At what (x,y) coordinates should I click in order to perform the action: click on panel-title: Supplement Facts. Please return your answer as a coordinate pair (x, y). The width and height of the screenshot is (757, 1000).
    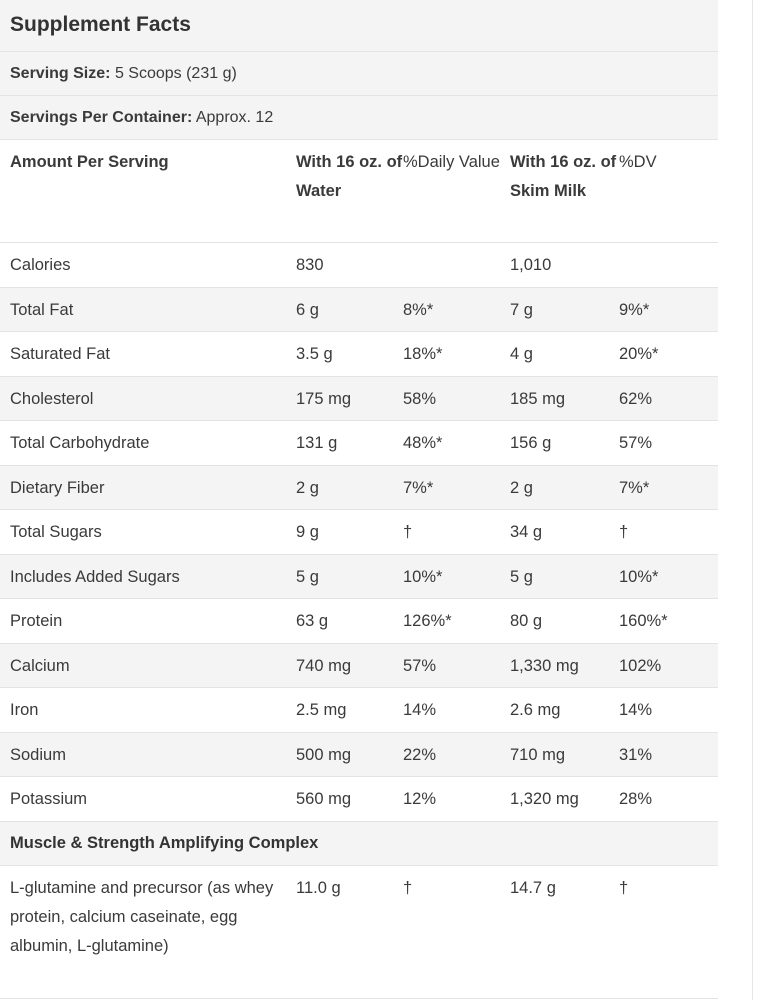
    Looking at the image, I should click on (359, 26).